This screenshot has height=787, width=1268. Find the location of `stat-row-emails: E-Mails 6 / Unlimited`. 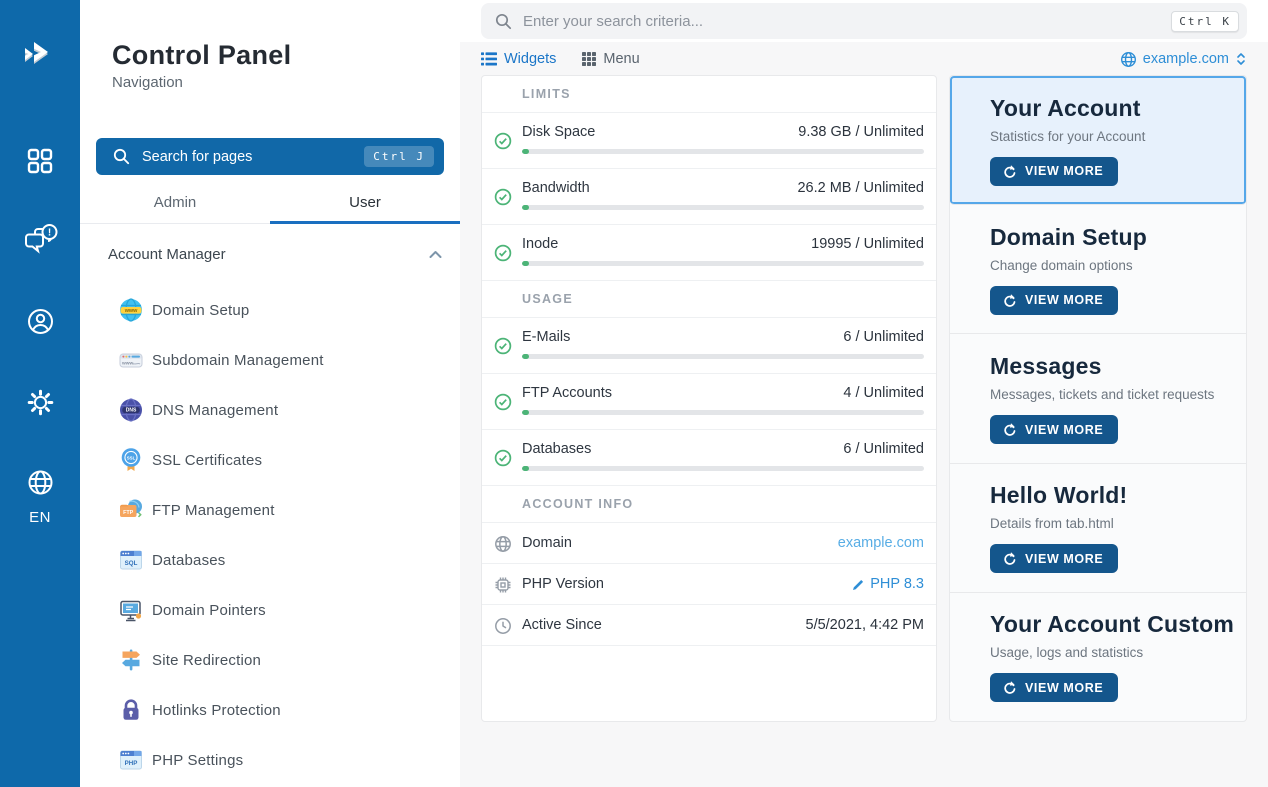

stat-row-emails: E-Mails 6 / Unlimited is located at coordinates (709, 346).